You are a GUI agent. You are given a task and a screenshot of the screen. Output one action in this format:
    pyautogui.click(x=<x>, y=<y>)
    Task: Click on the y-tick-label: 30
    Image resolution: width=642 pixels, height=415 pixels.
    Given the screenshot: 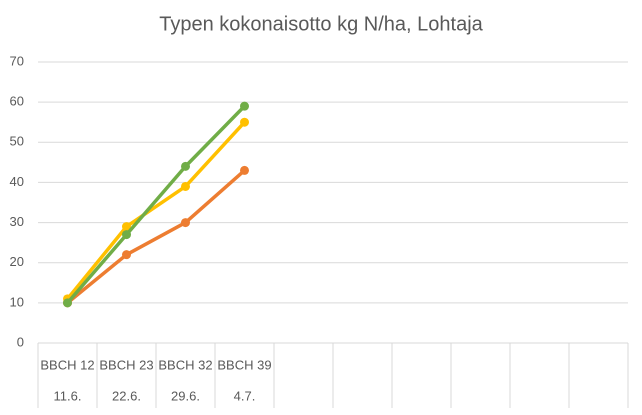 What is the action you would take?
    pyautogui.click(x=17, y=221)
    